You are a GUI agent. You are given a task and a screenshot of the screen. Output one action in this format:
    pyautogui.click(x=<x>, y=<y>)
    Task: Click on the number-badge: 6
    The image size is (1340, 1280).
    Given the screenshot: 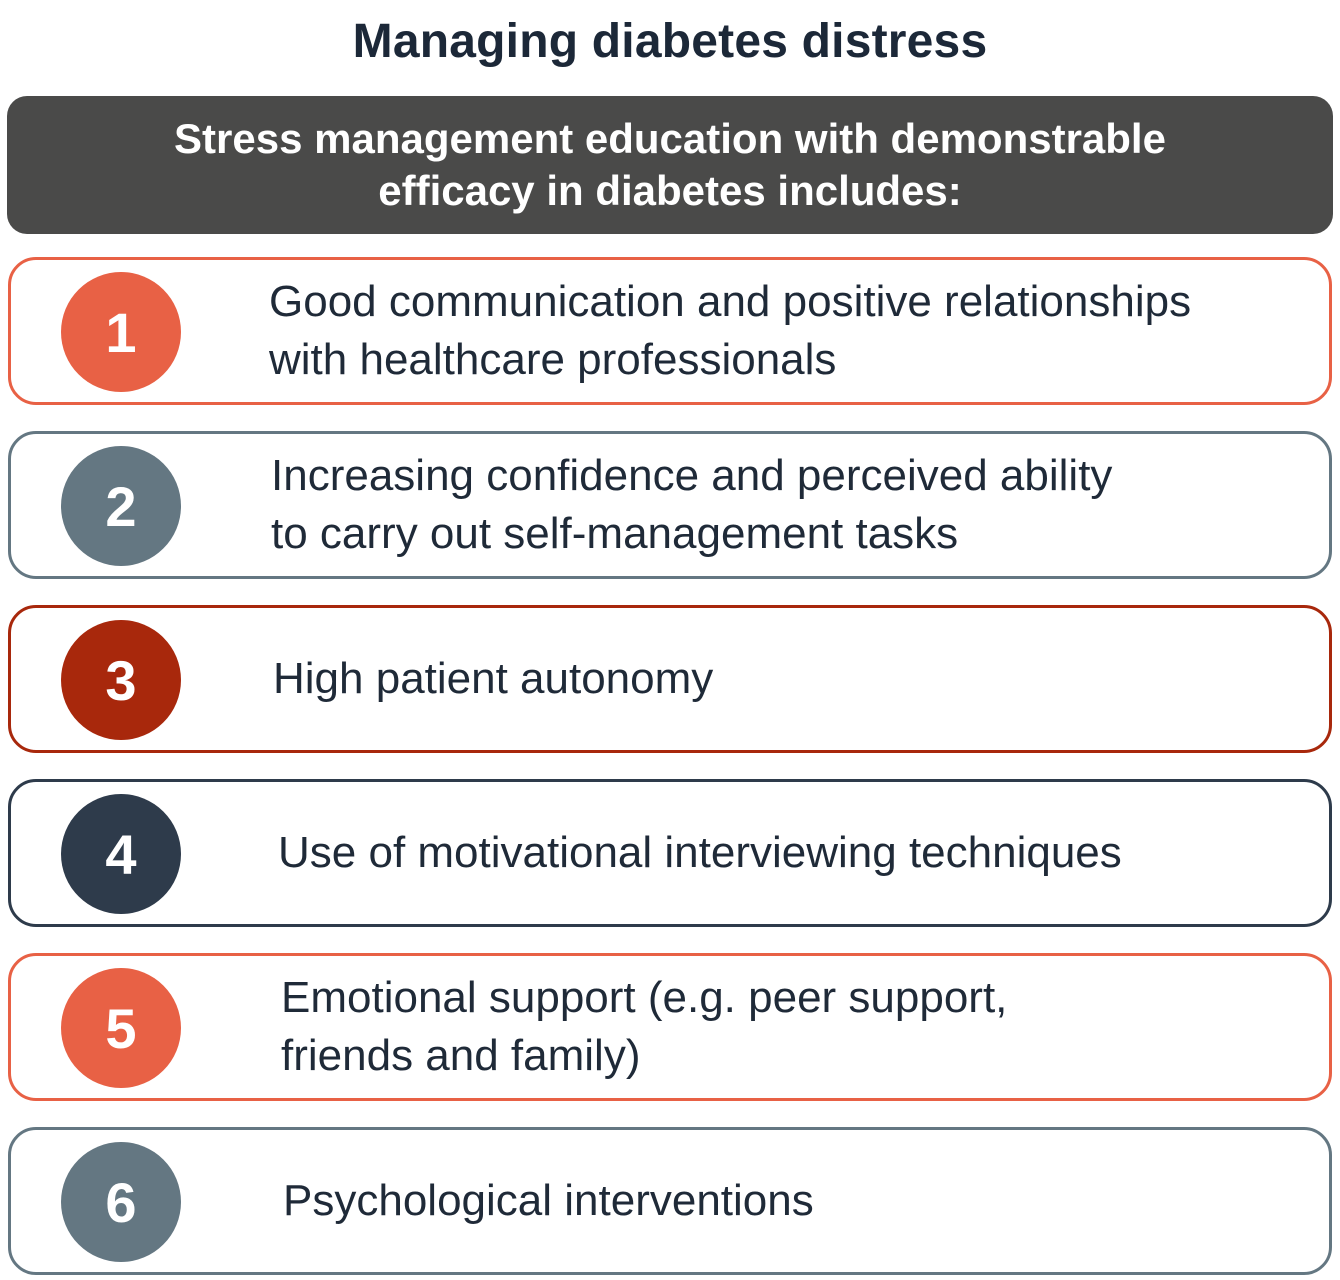 What is the action you would take?
    pyautogui.click(x=121, y=1202)
    